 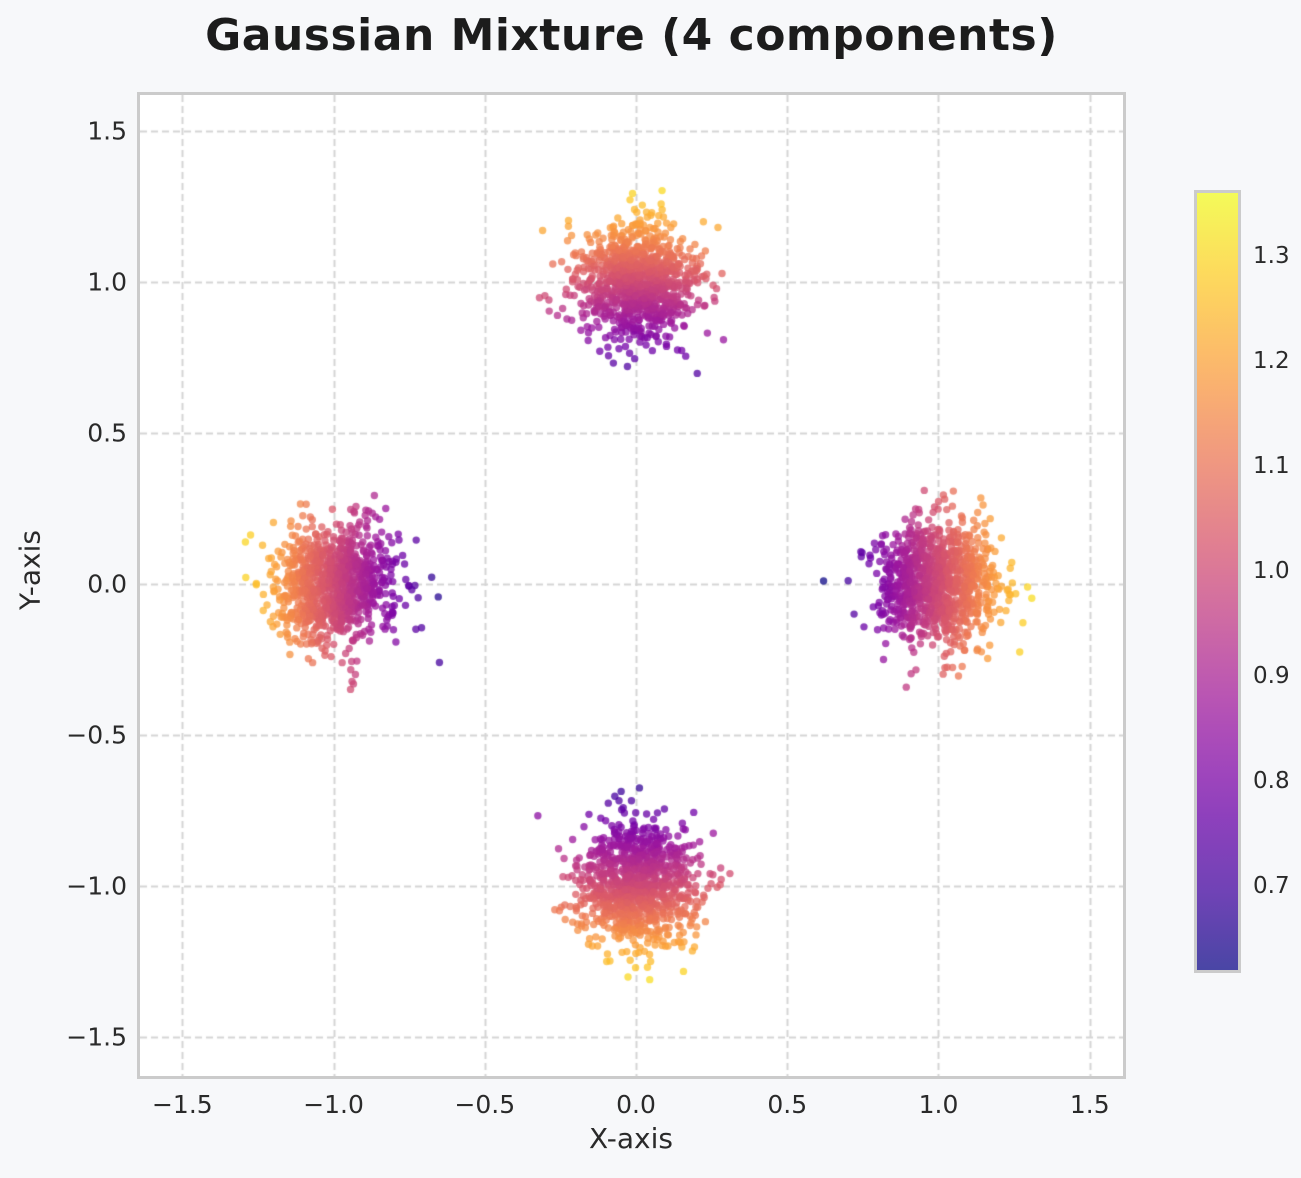 What do you see at coordinates (1271, 676) in the screenshot?
I see `colorbar-tick-label: 0.9` at bounding box center [1271, 676].